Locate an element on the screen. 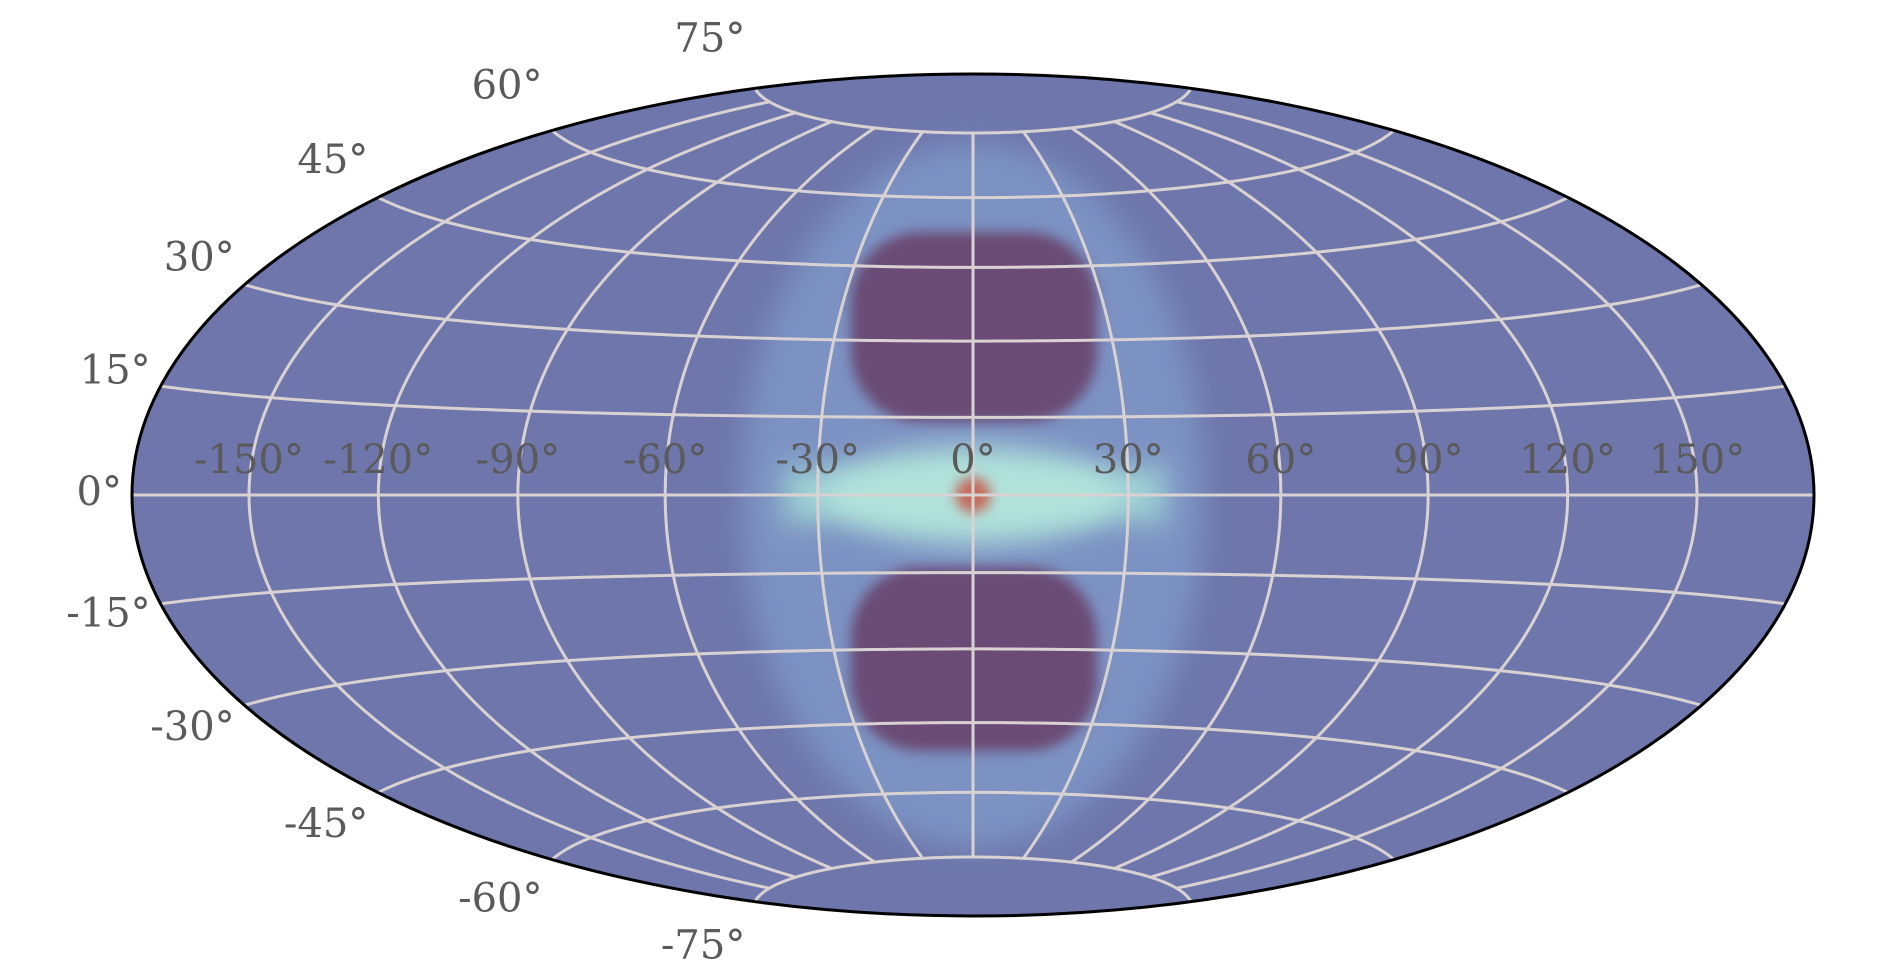 This screenshot has width=1892, height=970. y-tick-label: 75° is located at coordinates (709, 38).